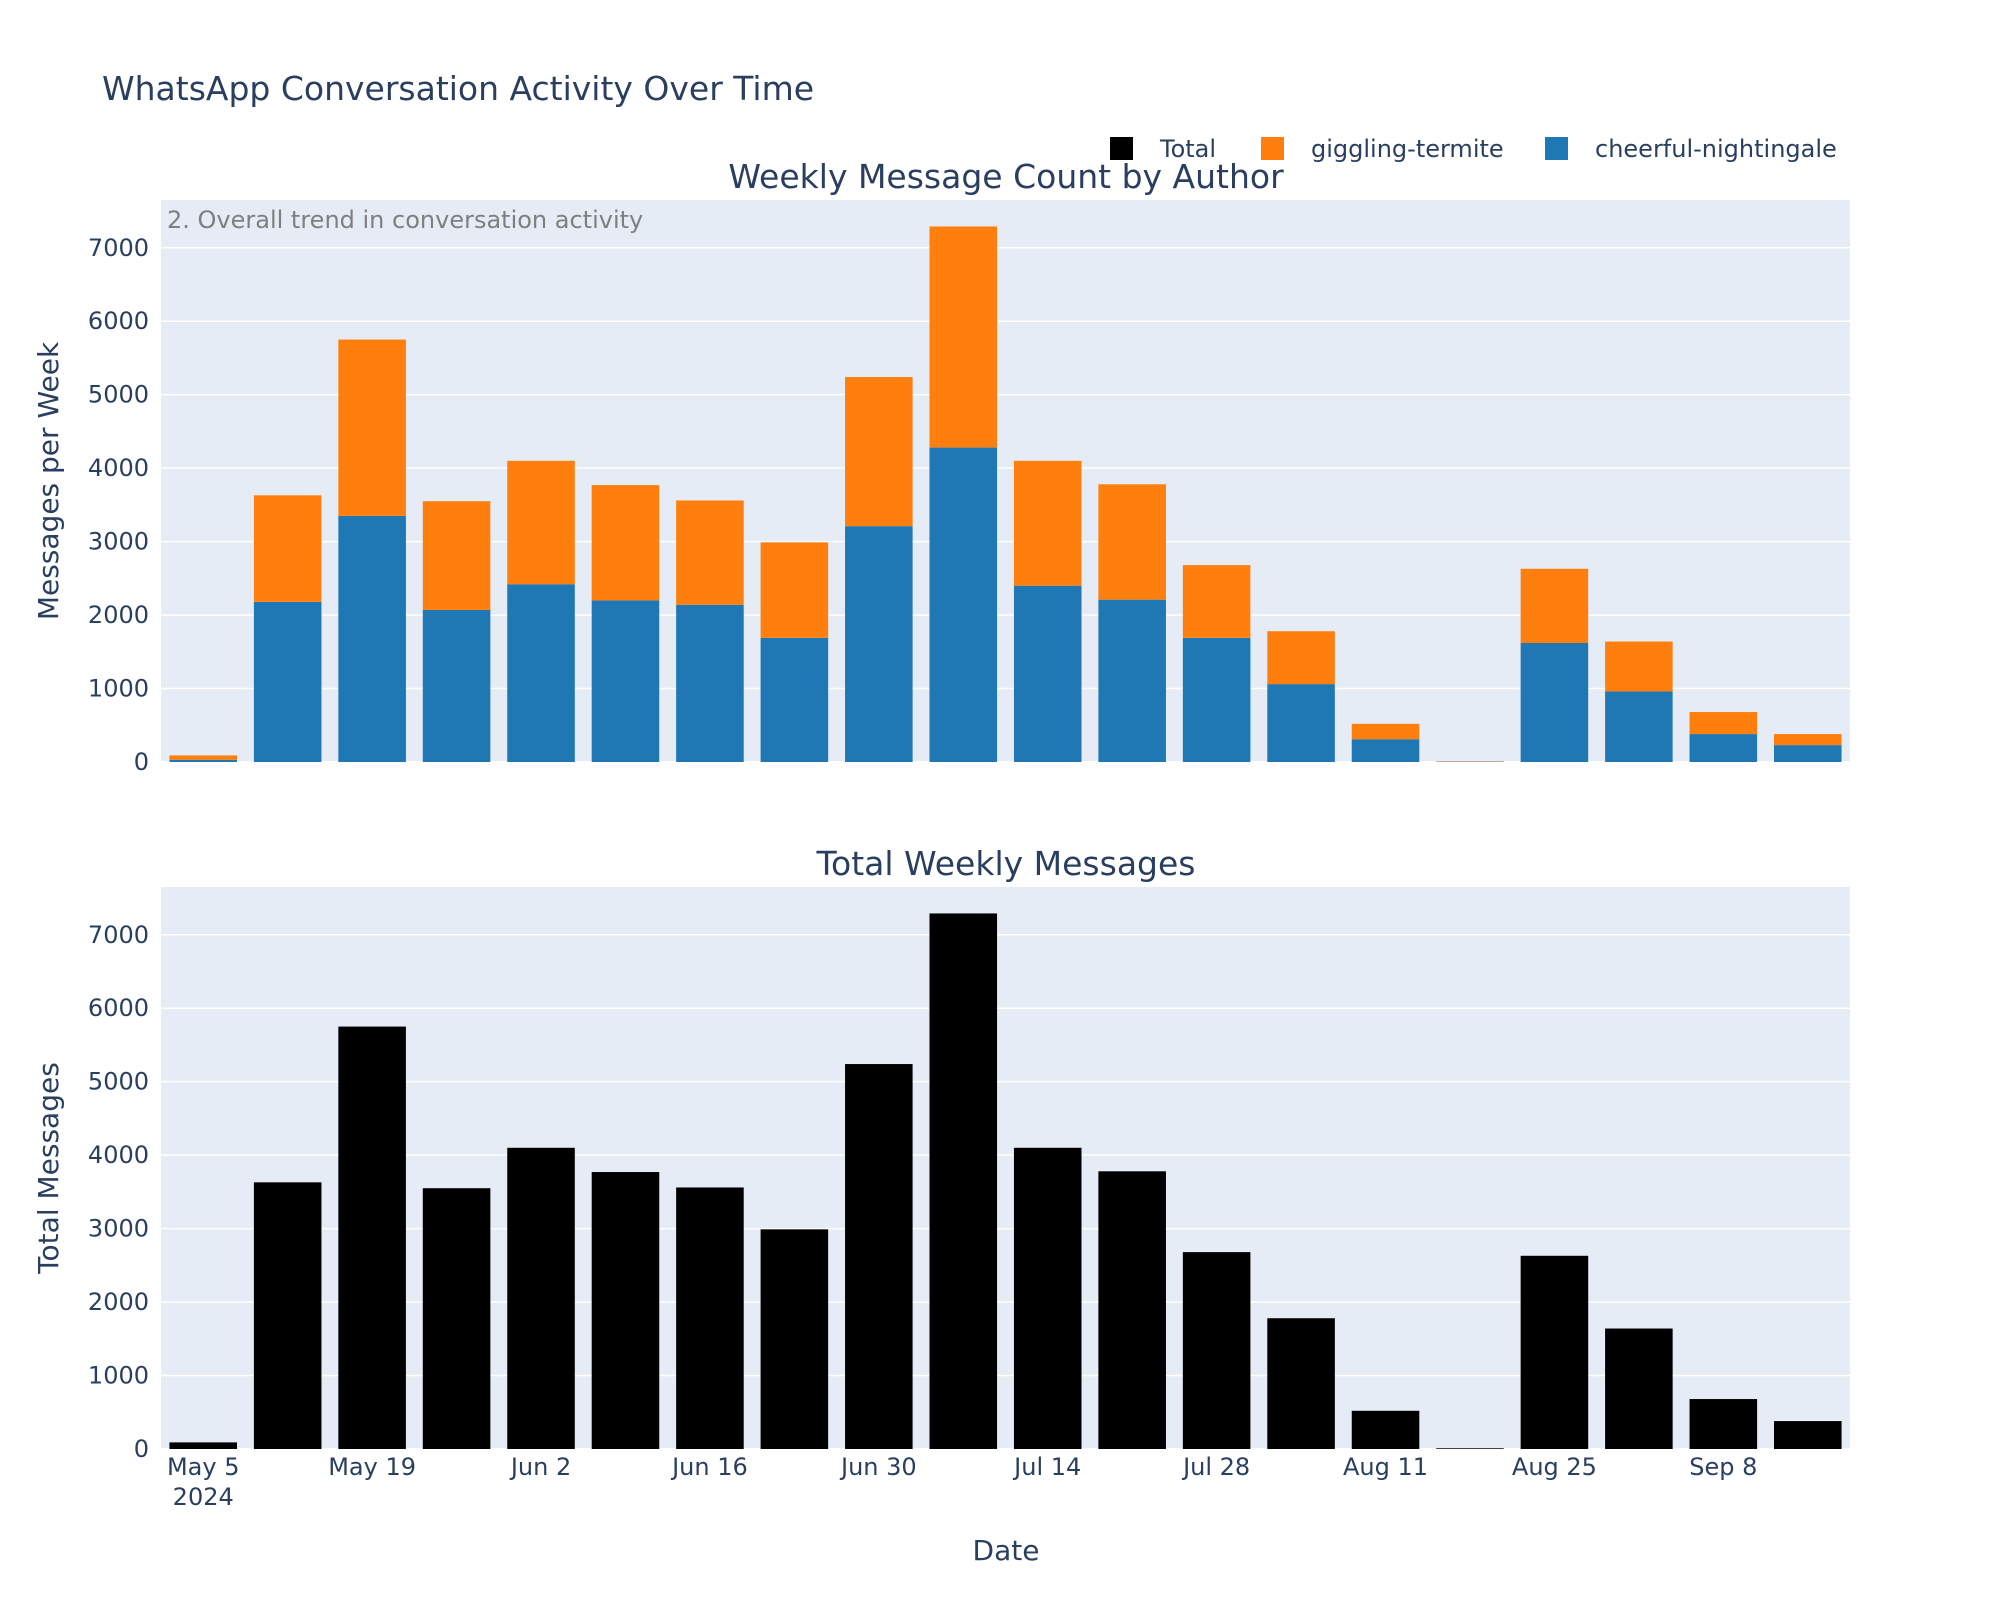 The height and width of the screenshot is (1600, 2000). I want to click on y-tick-label: 0, so click(141, 1449).